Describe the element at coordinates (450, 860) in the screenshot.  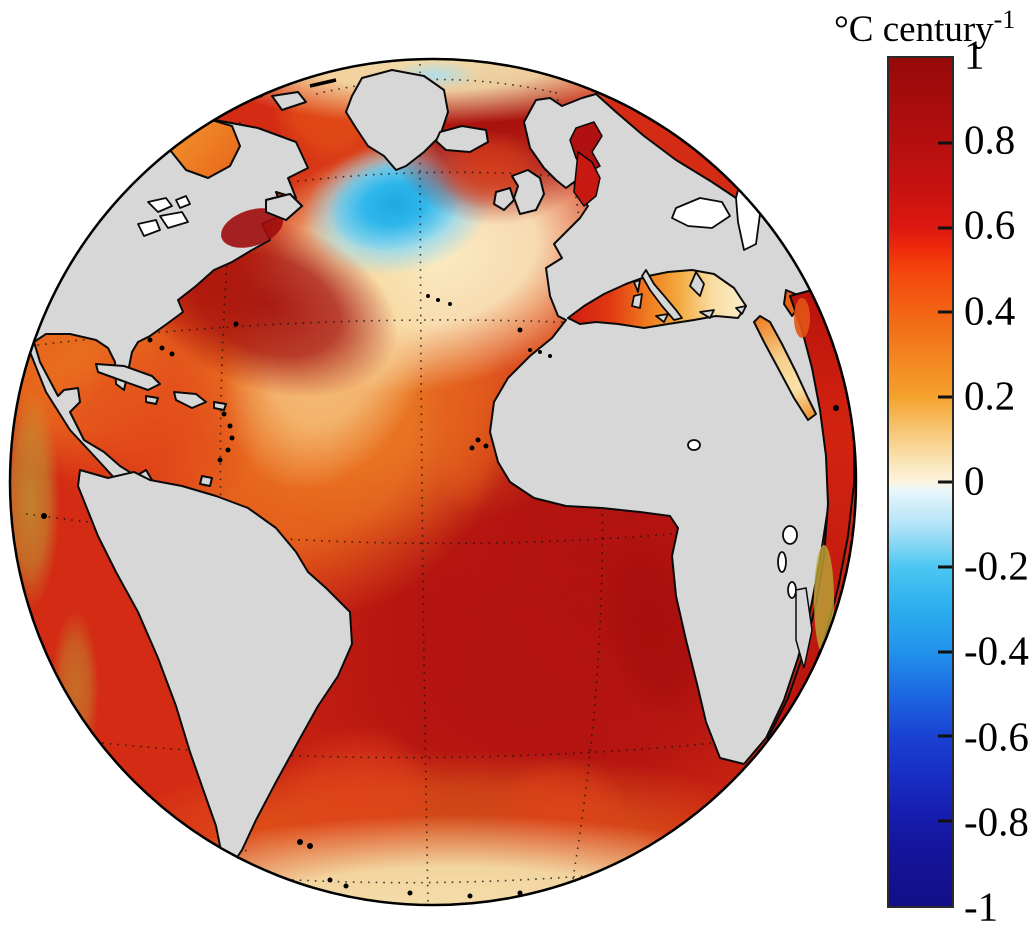
I see `southern-fringe` at that location.